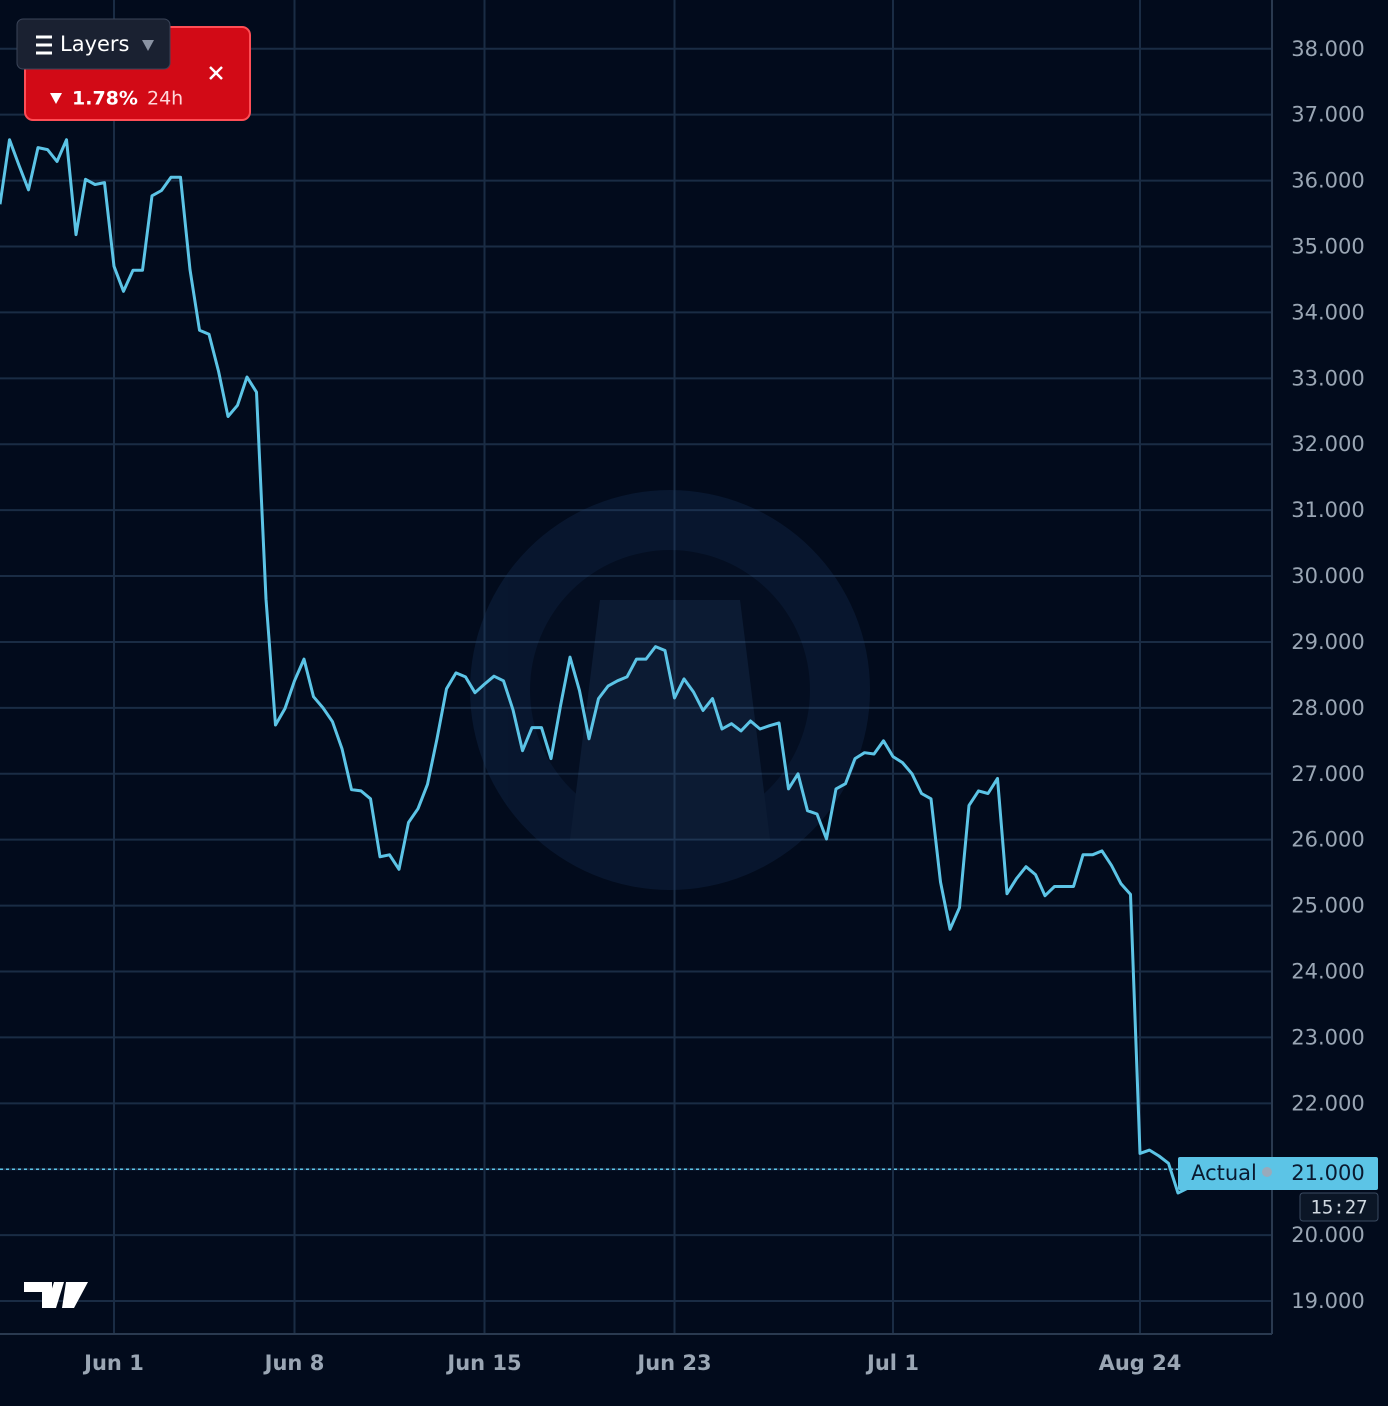  Describe the element at coordinates (1327, 576) in the screenshot. I see `y-tick-label: 30.000` at that location.